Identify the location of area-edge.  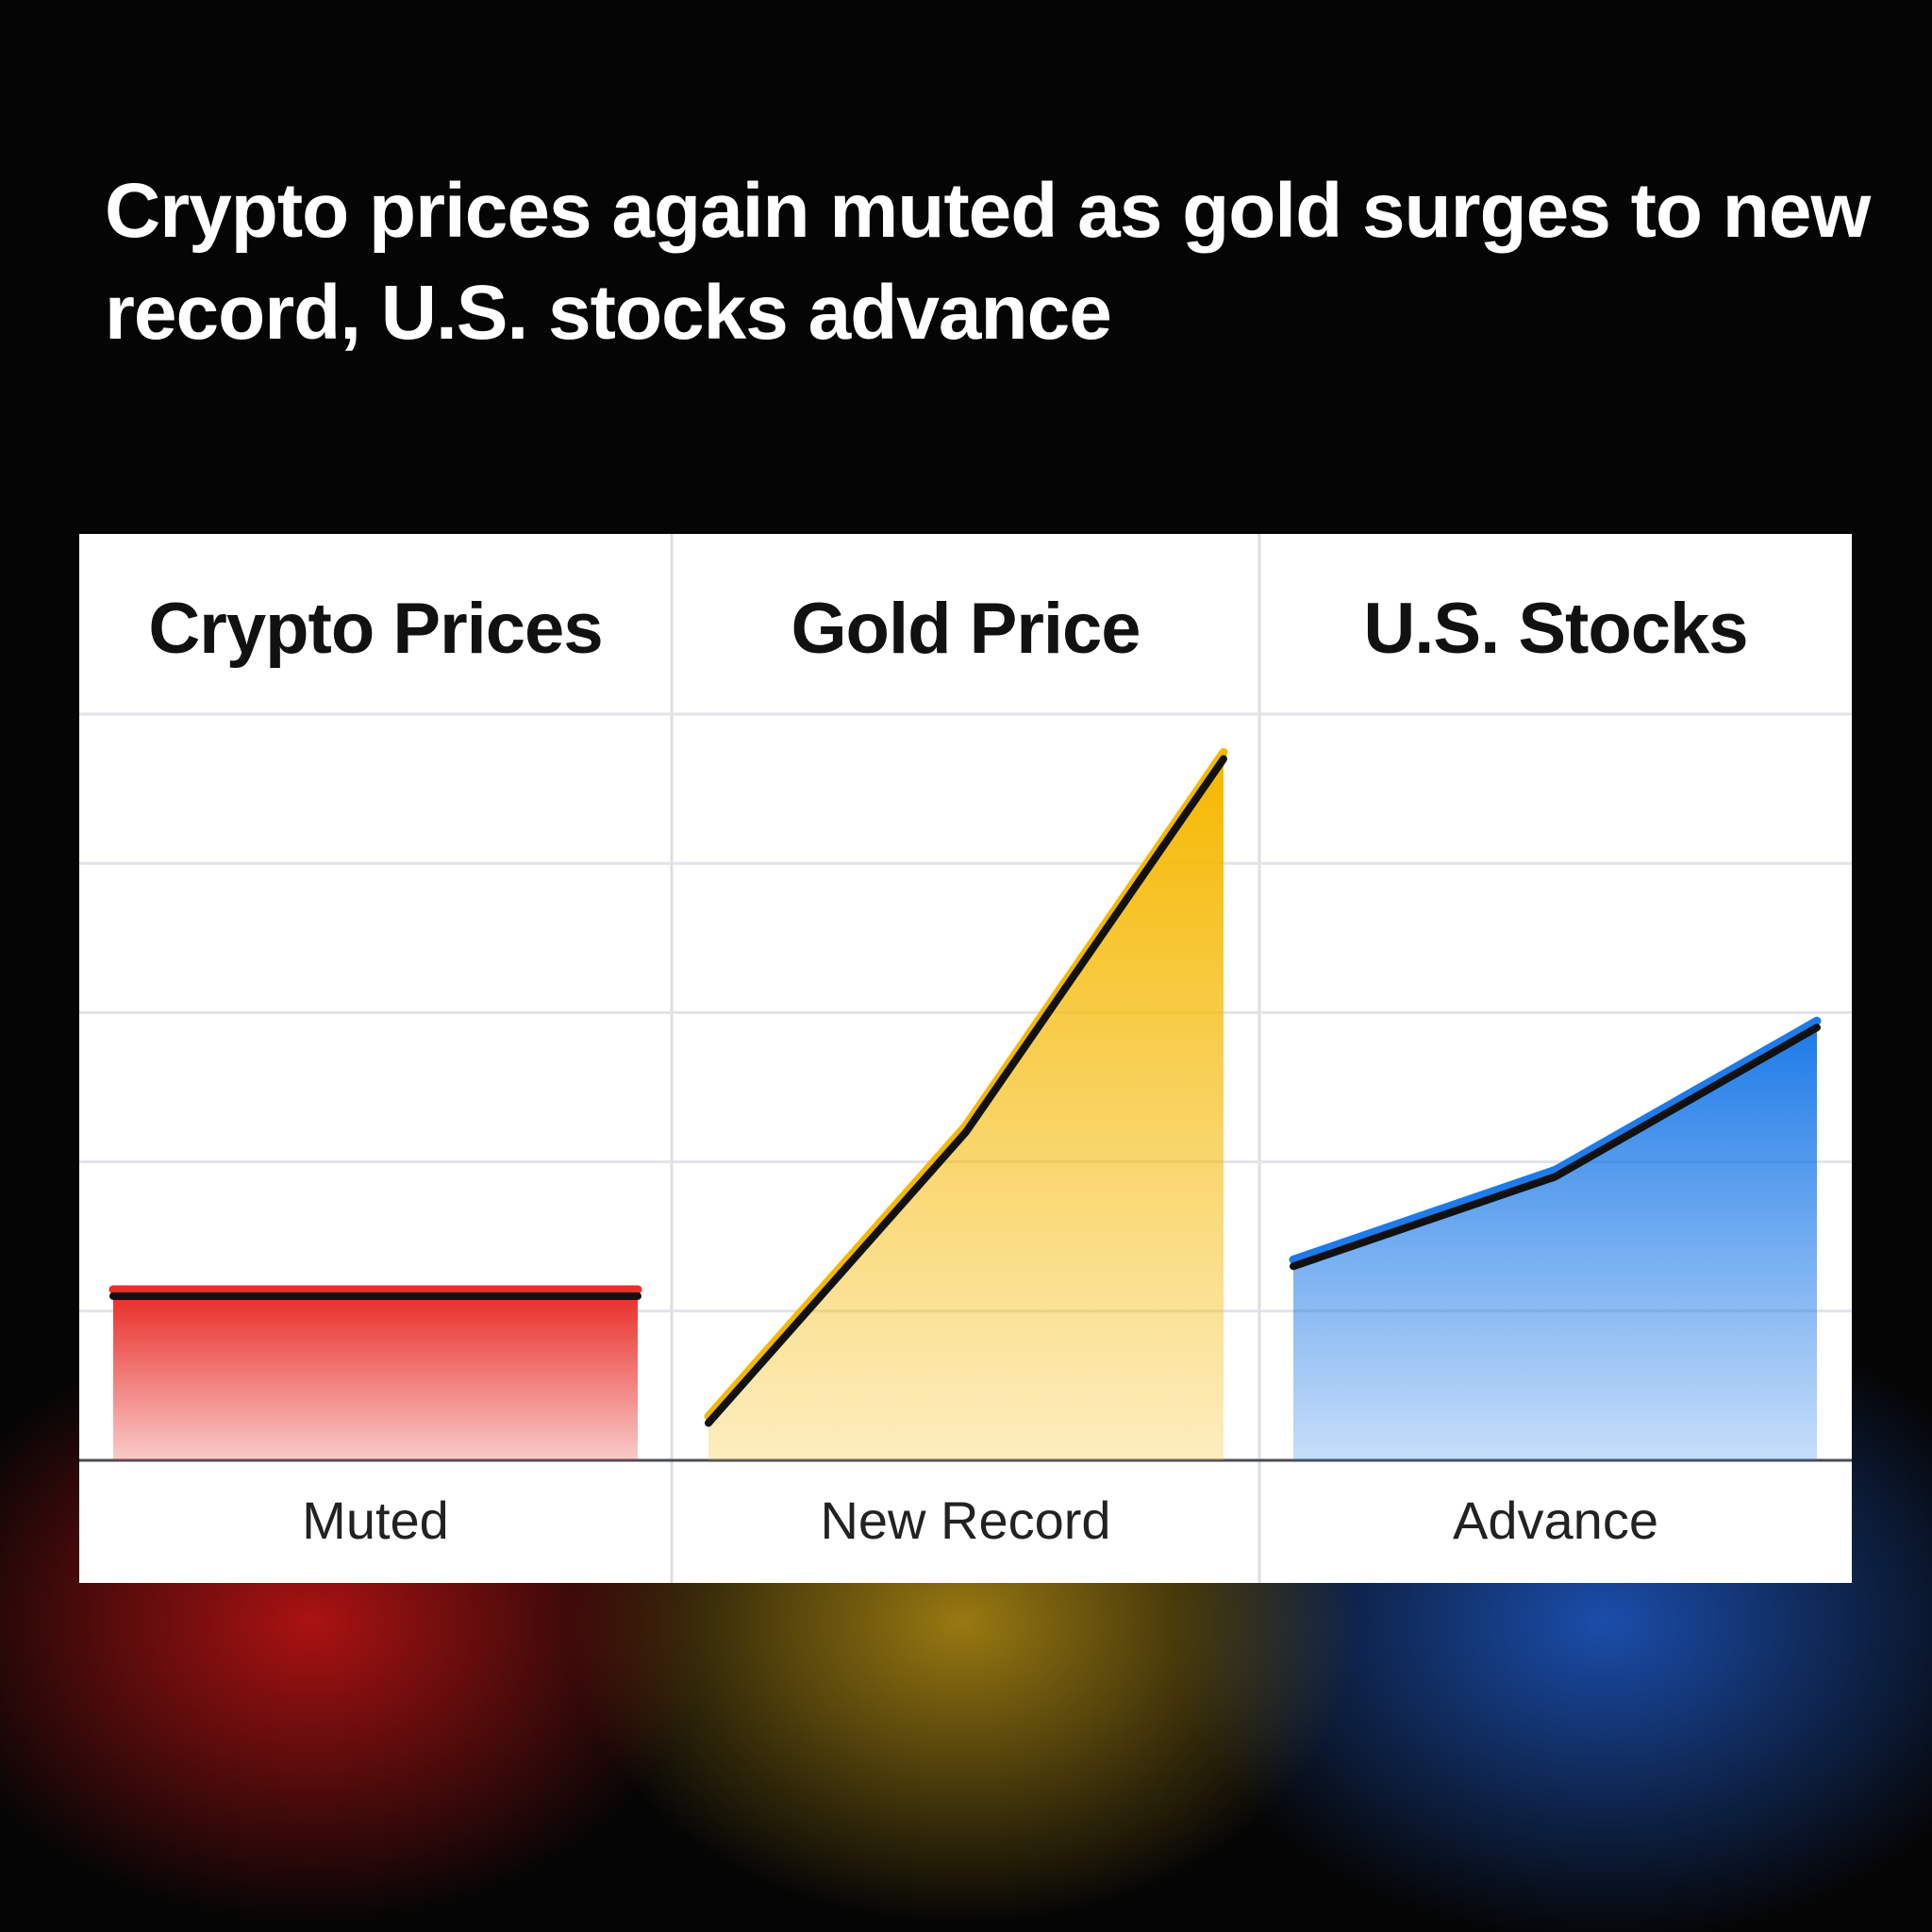
(1555, 1140).